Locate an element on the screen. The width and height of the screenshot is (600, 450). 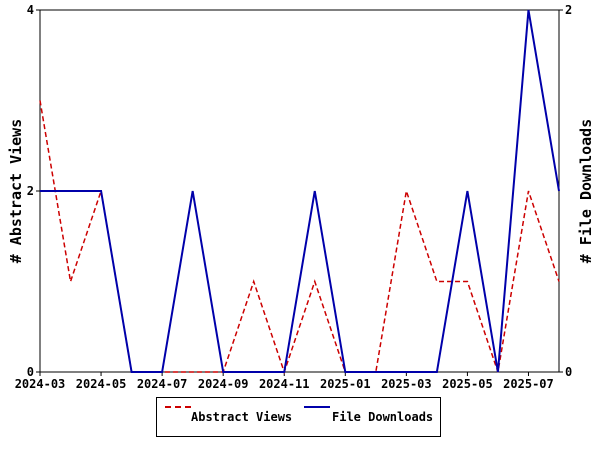
y-tick-label: 4 is located at coordinates (30, 10).